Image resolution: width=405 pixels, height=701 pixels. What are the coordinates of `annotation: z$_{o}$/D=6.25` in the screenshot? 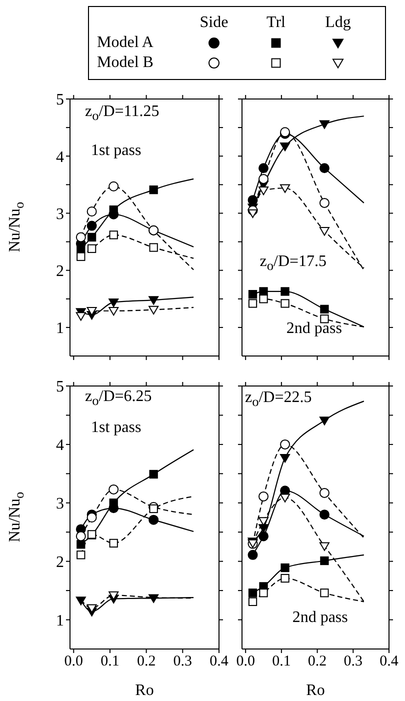 It's located at (118, 399).